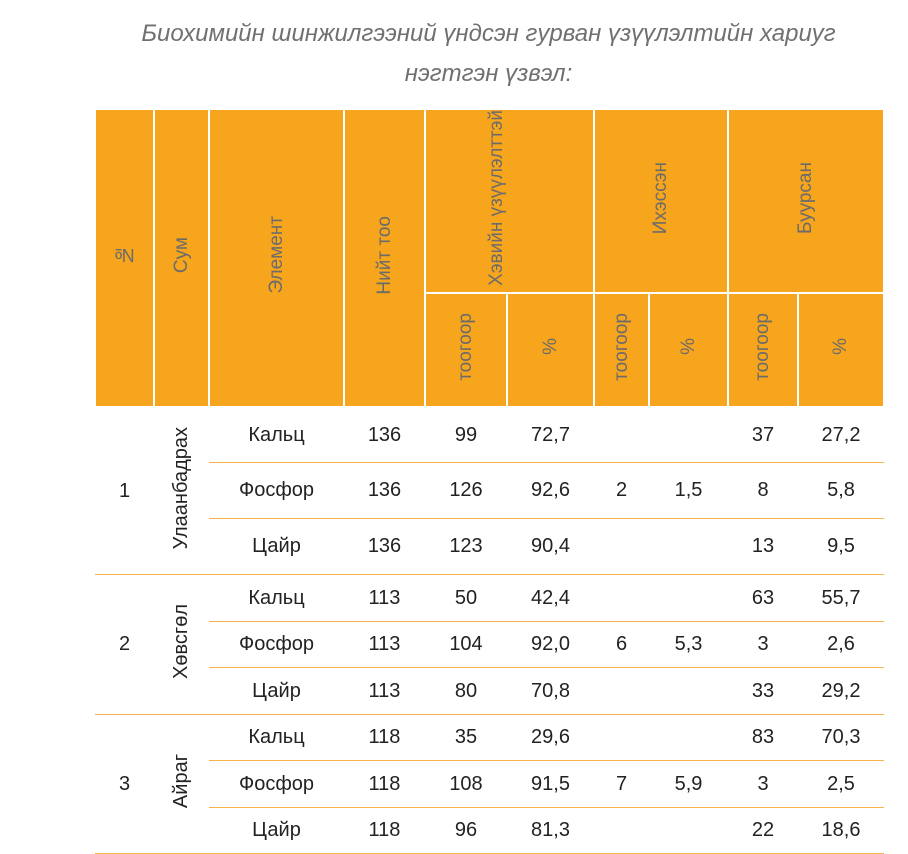 This screenshot has width=908, height=854. What do you see at coordinates (688, 645) in the screenshot?
I see `table-cell: 5,3` at bounding box center [688, 645].